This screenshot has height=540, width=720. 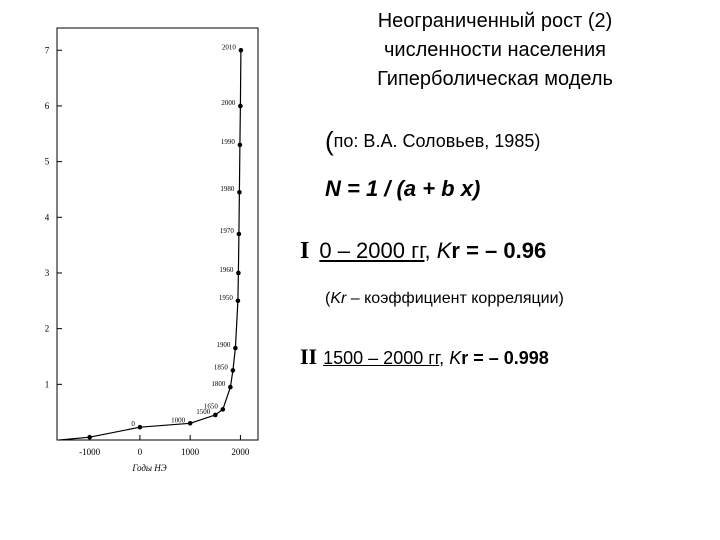 What do you see at coordinates (228, 142) in the screenshot?
I see `data-label-1990: 1990` at bounding box center [228, 142].